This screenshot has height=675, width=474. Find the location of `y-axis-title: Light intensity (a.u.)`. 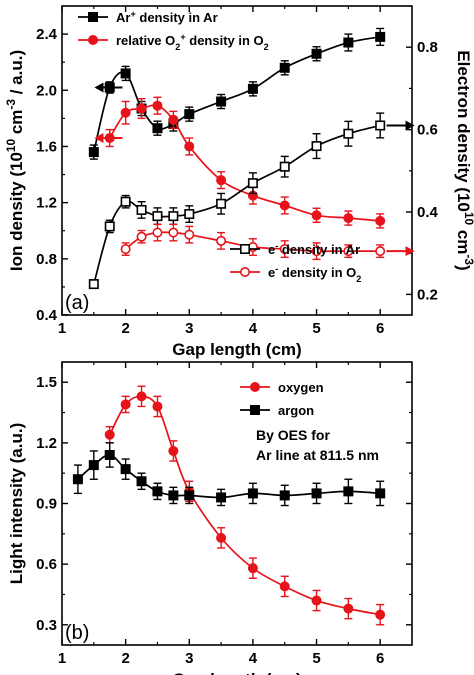

y-axis-title: Light intensity (a.u.) is located at coordinates (16, 504).